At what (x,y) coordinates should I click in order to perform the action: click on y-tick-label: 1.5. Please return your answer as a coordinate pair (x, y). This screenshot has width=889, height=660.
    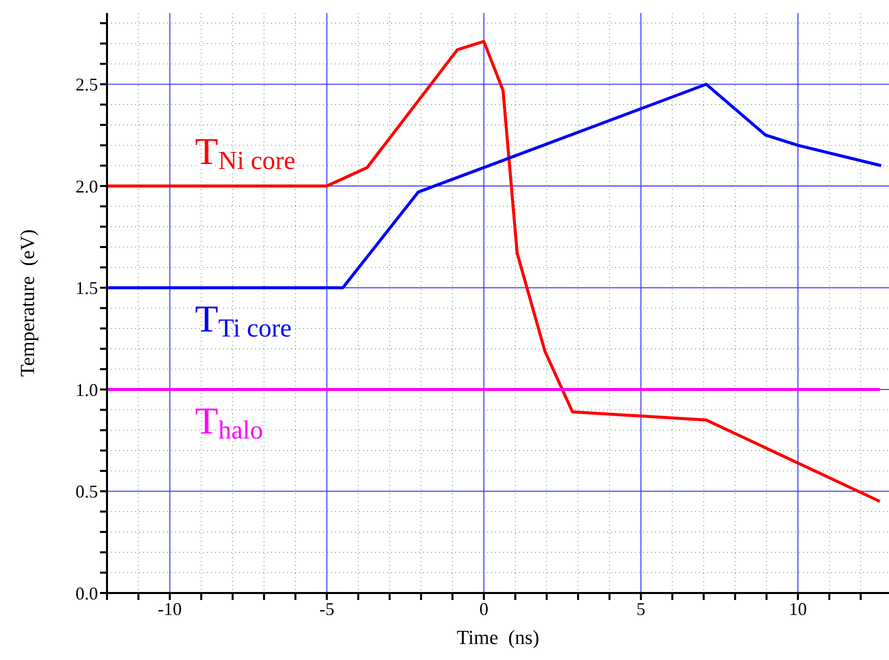
    Looking at the image, I should click on (87, 288).